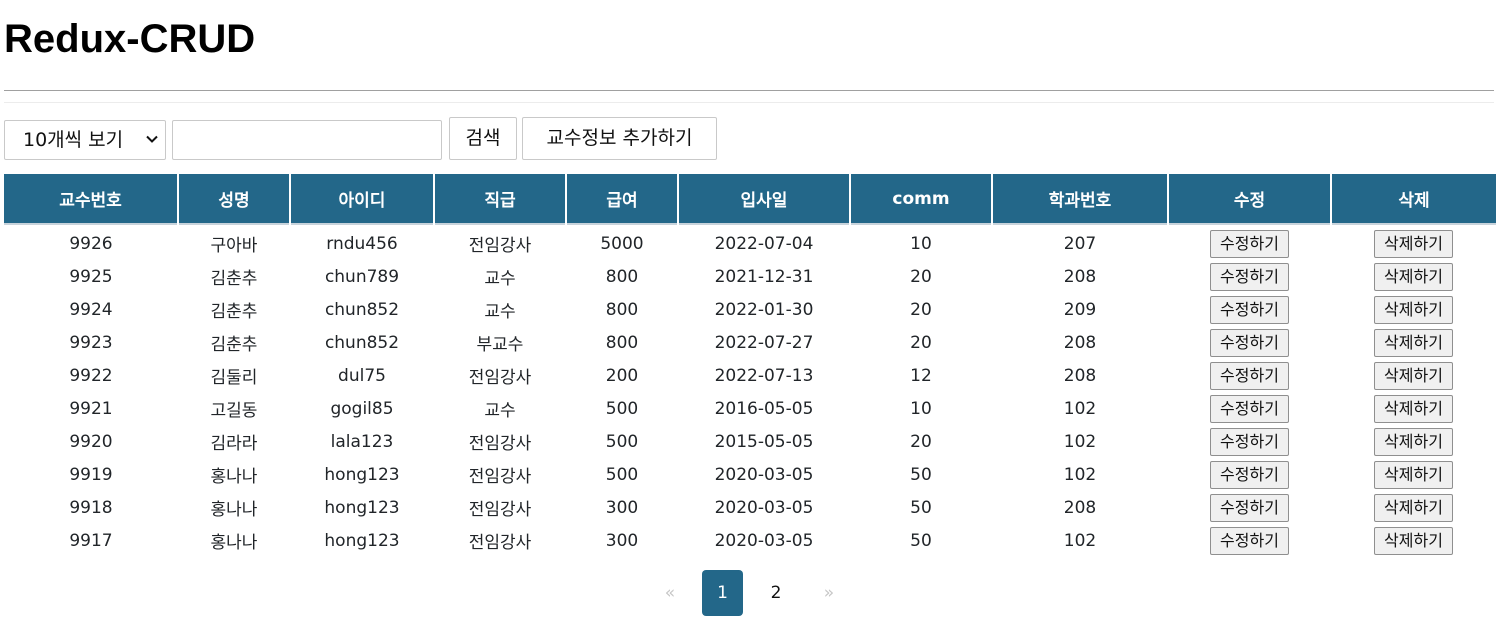  I want to click on cell-professor-no: 9917, so click(91, 540).